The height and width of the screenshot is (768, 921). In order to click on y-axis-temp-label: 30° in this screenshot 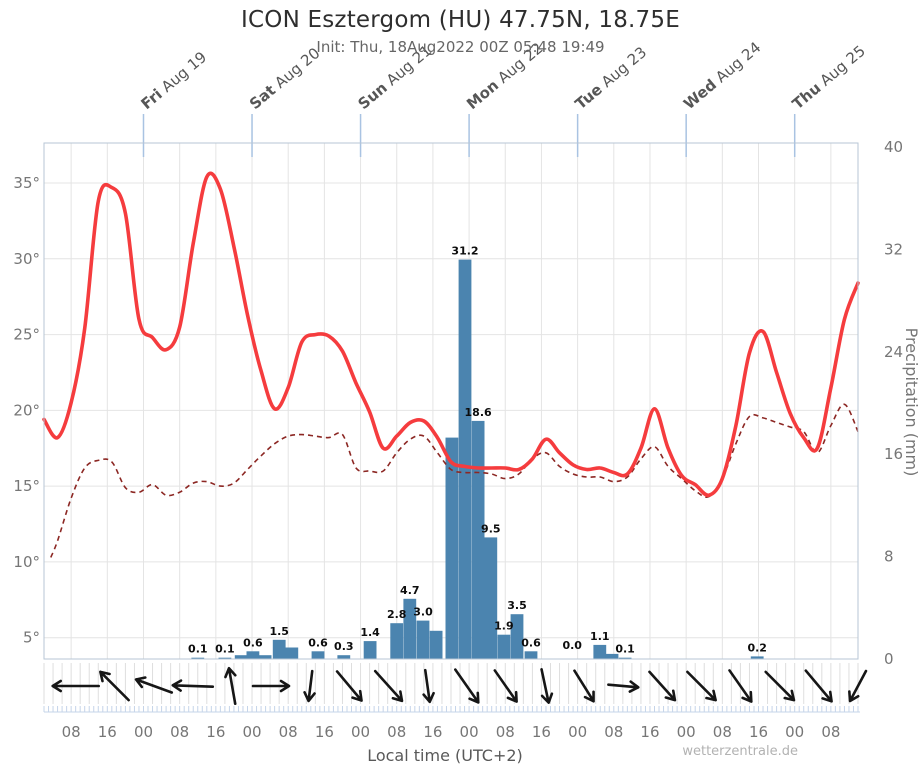, I will do `click(26, 259)`.